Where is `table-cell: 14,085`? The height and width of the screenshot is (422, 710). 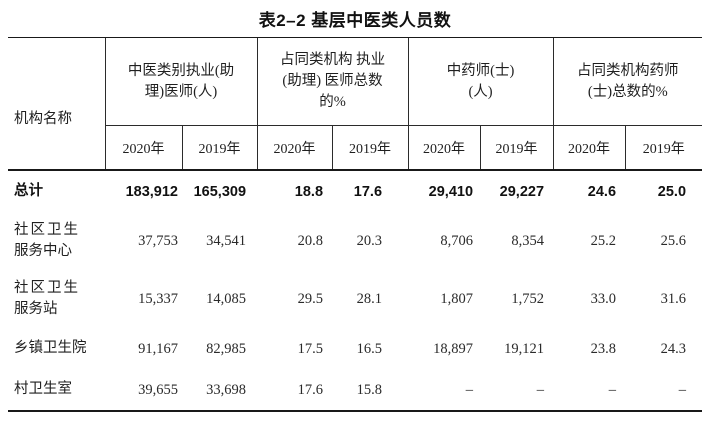
table-cell: 14,085 is located at coordinates (226, 299).